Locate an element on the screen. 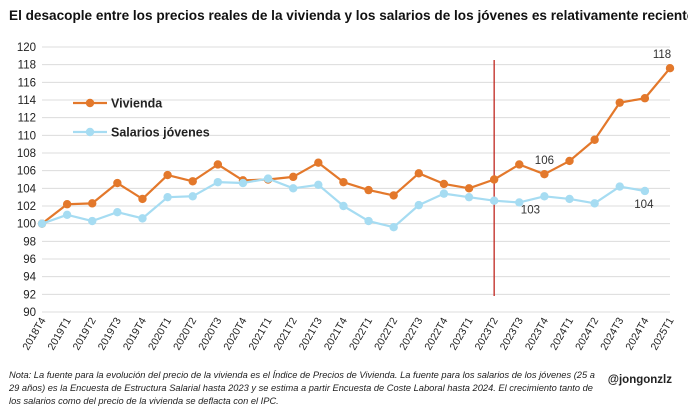  y-tick-label: 120 is located at coordinates (26, 48).